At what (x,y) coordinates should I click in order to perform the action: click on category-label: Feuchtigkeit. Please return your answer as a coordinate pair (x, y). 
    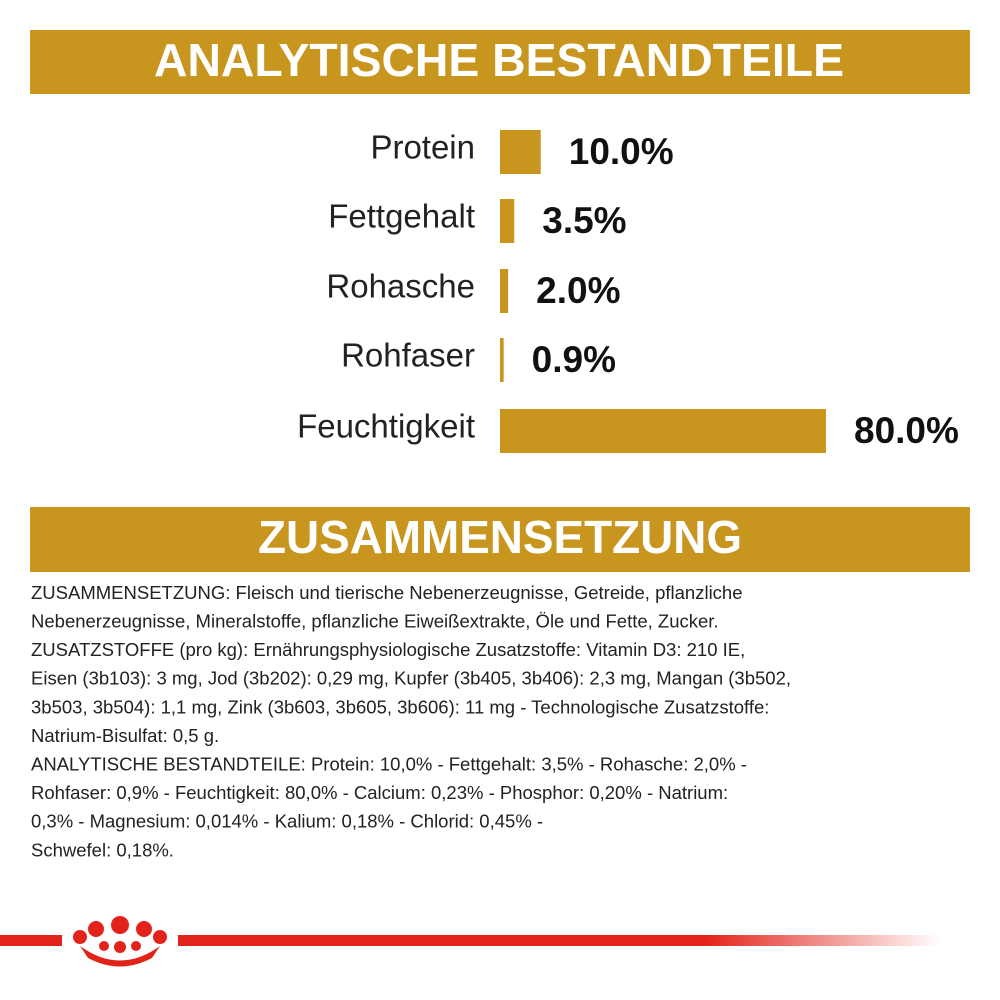
    Looking at the image, I should click on (386, 426).